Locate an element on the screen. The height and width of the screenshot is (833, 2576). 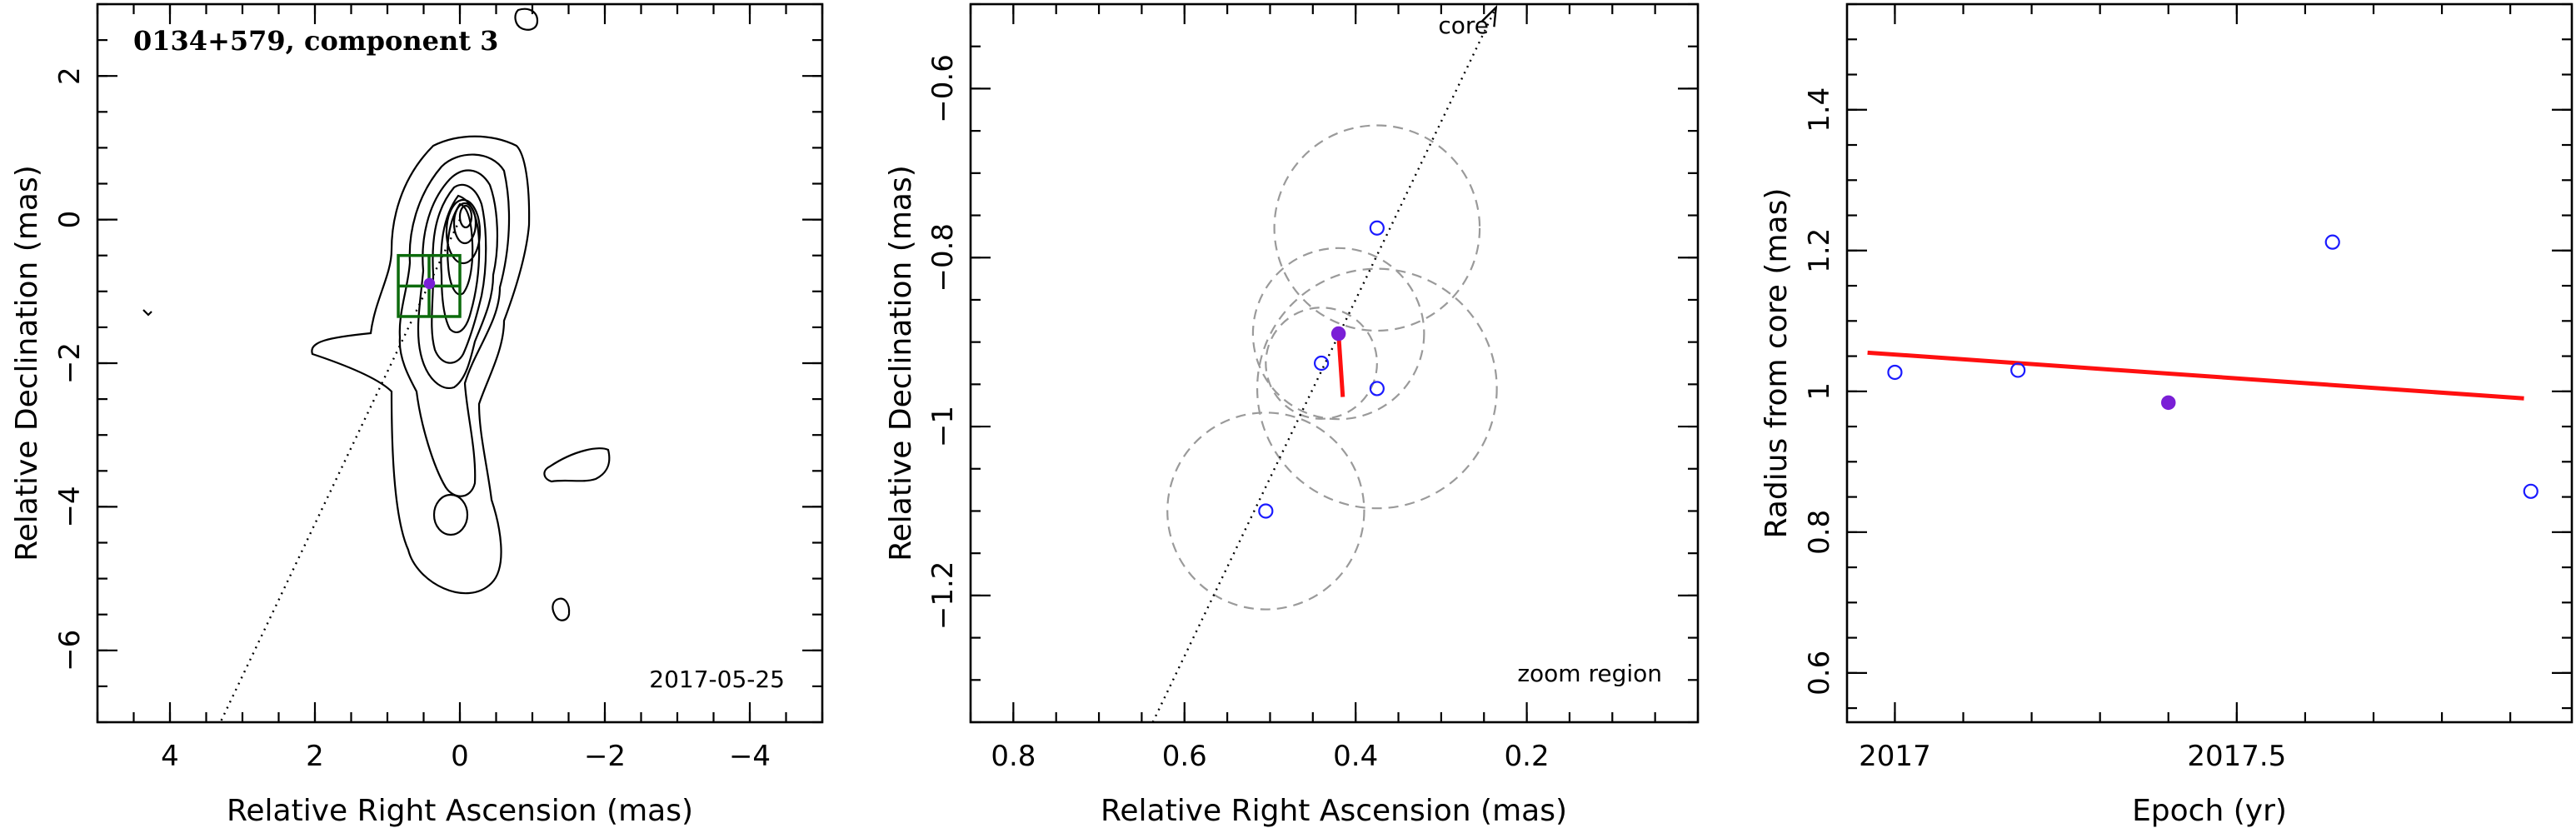
panel3-xlabel: Epoch (yr) is located at coordinates (2209, 811).